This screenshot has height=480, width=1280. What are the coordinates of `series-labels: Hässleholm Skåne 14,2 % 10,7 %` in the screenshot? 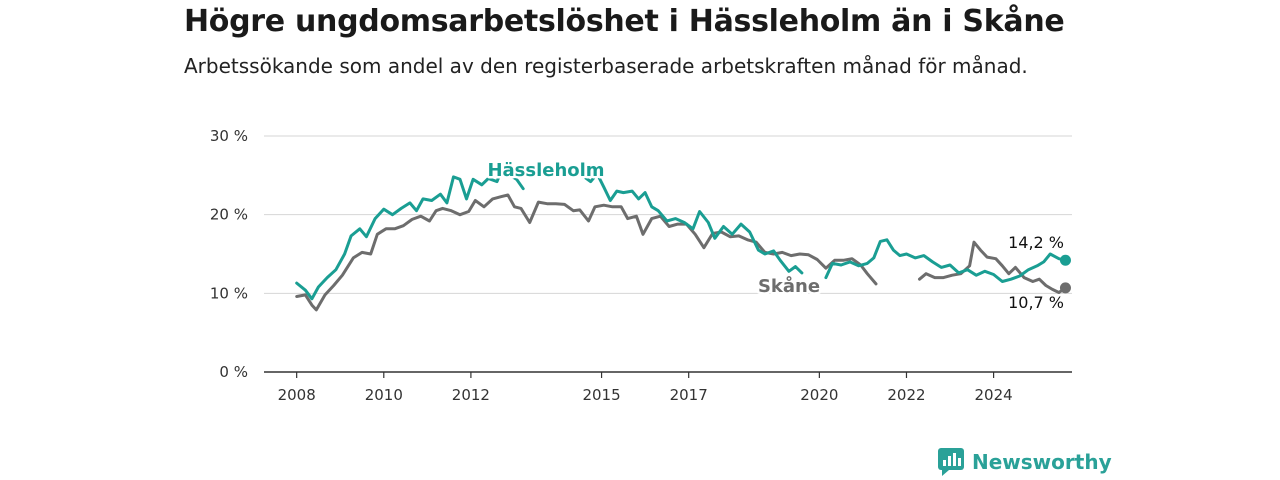 It's located at (775, 236).